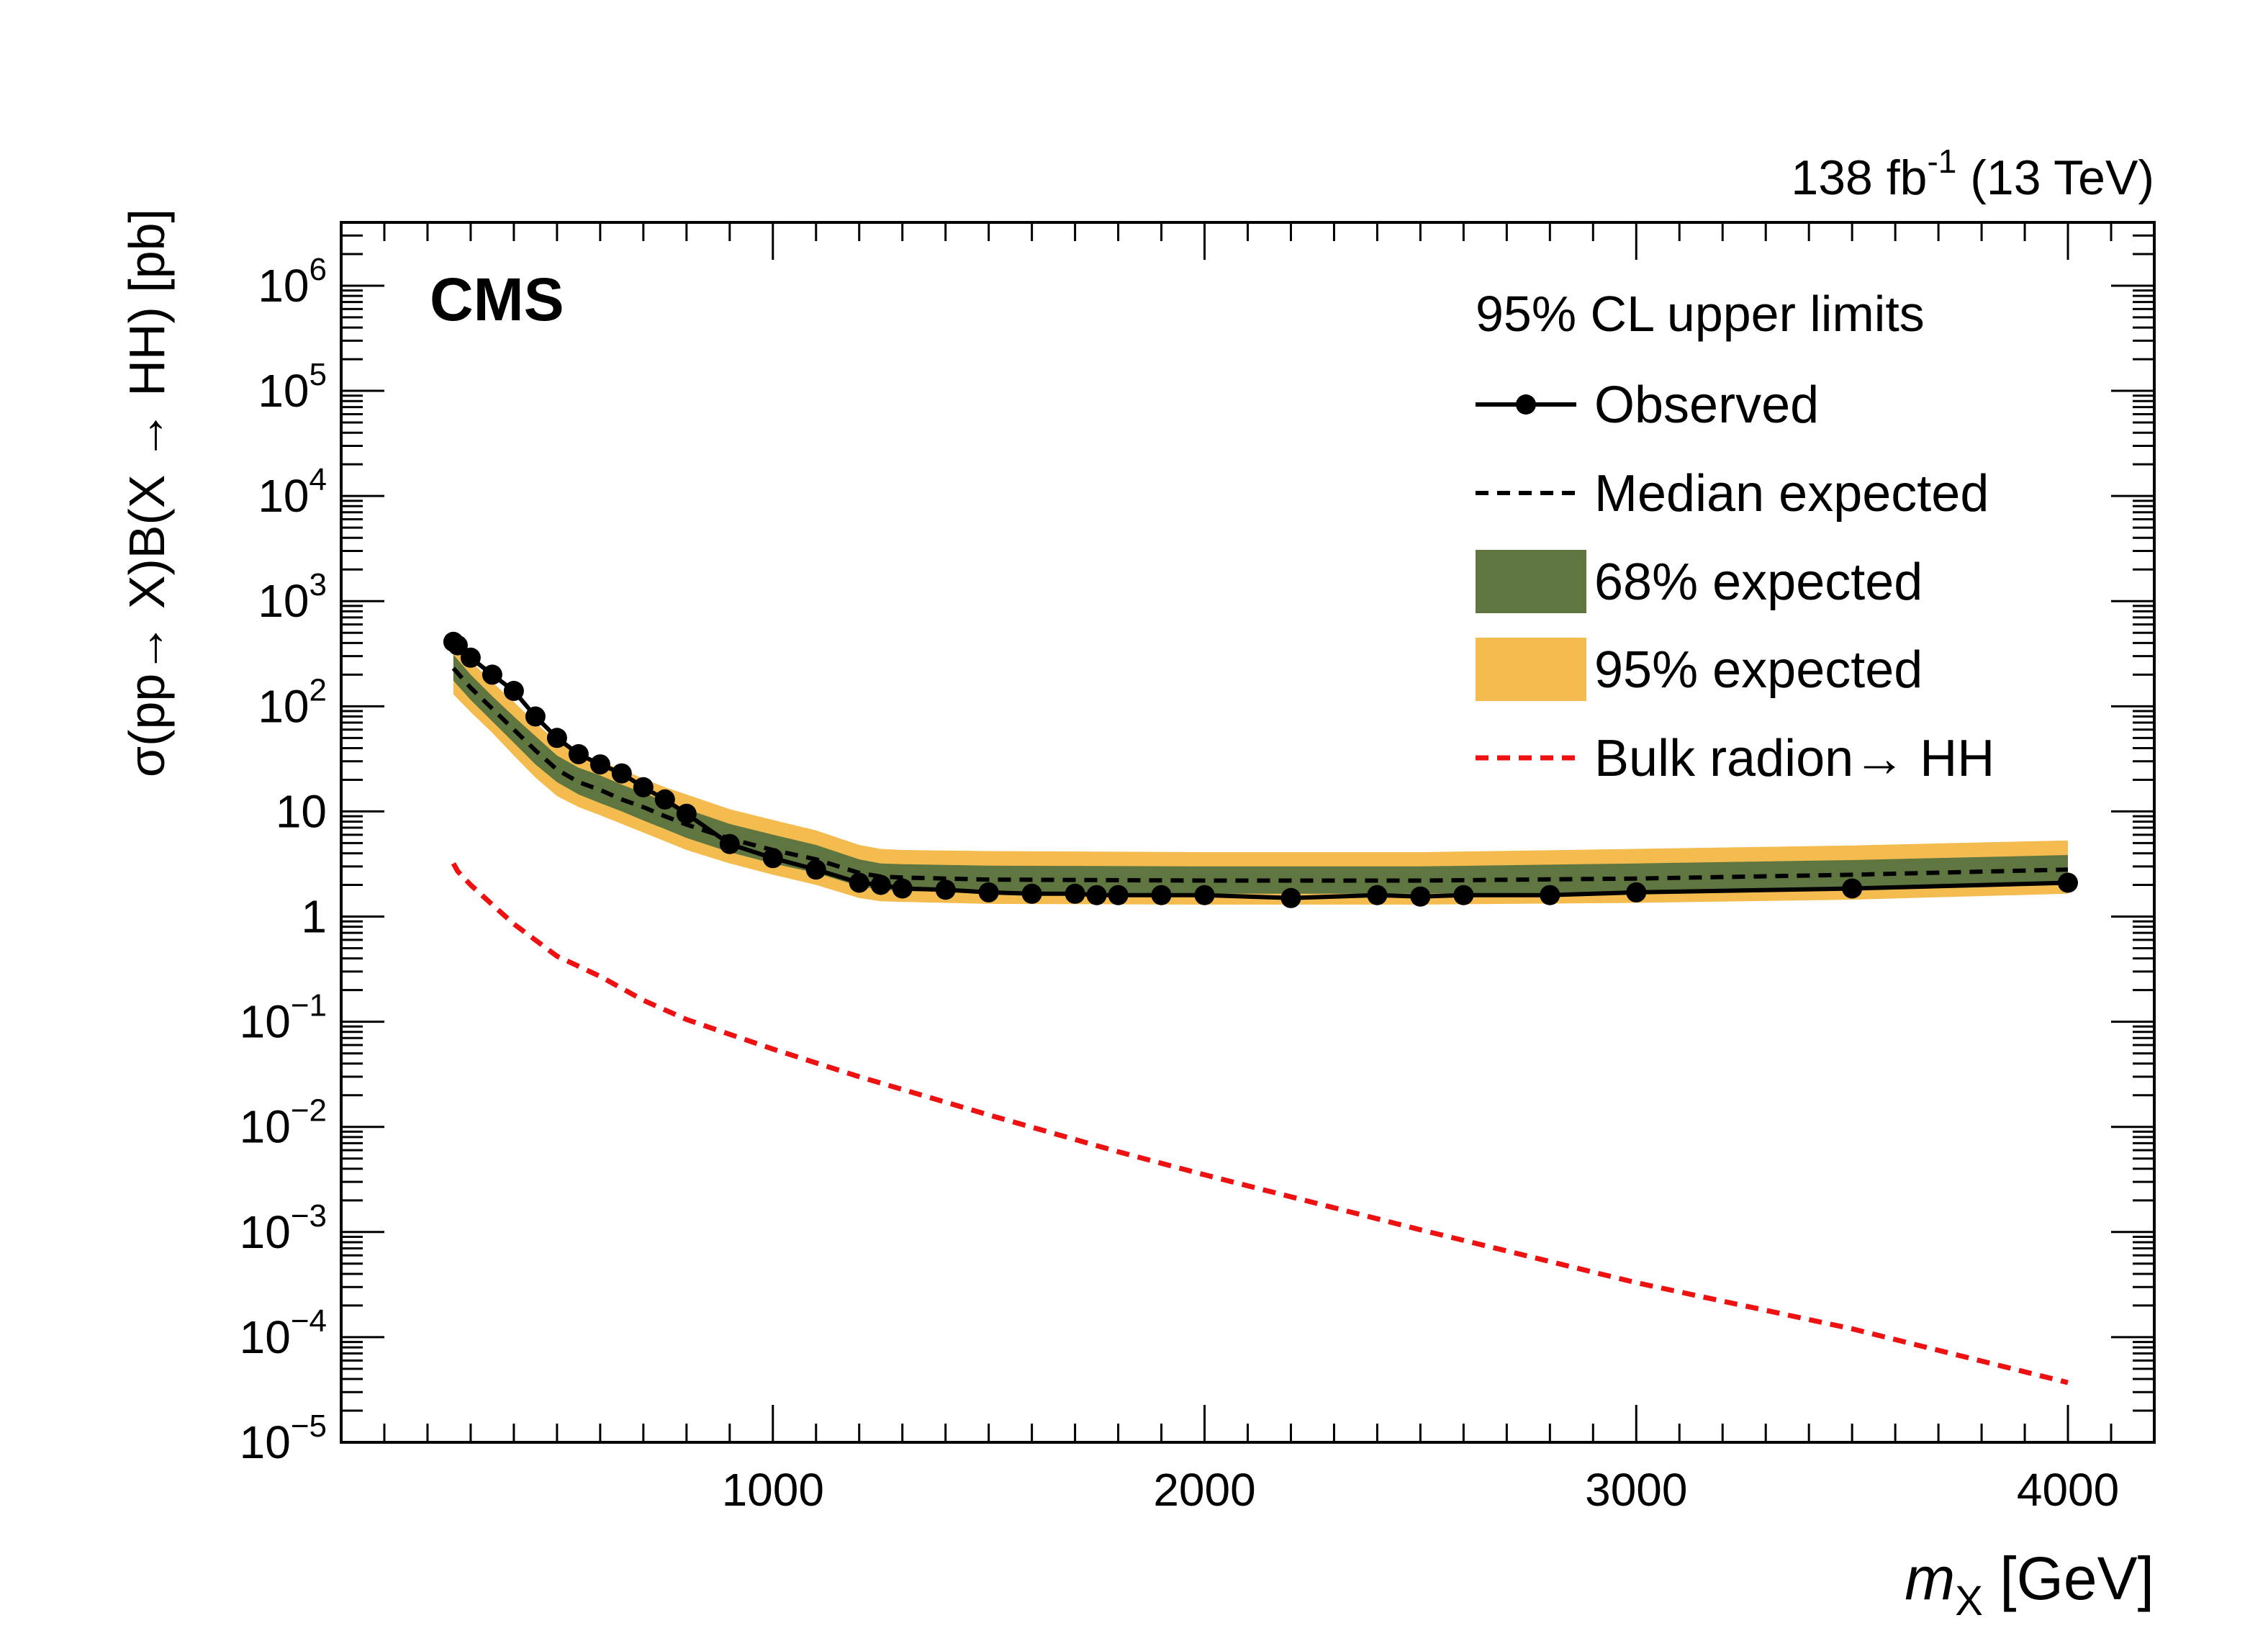 The height and width of the screenshot is (1628, 2268). Describe the element at coordinates (309, 1426) in the screenshot. I see `y-tick-exponent: −5` at that location.